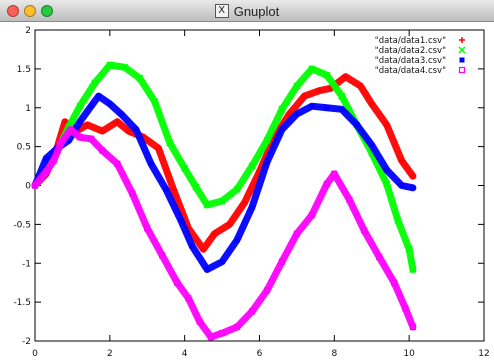 This screenshot has width=494, height=361. What do you see at coordinates (30, 11) in the screenshot?
I see `minimize-window-button` at bounding box center [30, 11].